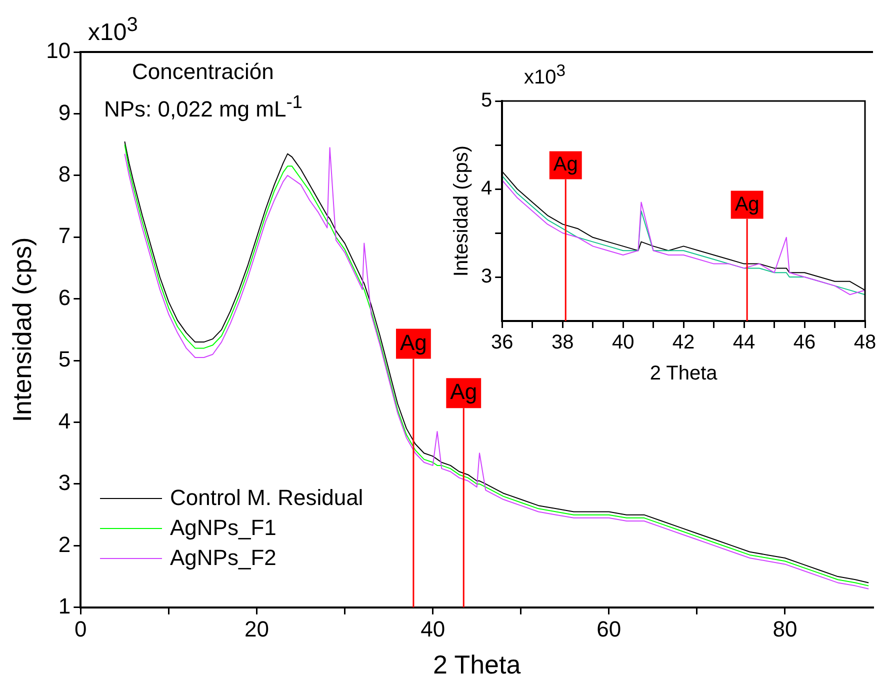 Image resolution: width=881 pixels, height=686 pixels. Describe the element at coordinates (683, 343) in the screenshot. I see `x-tick-label: 42` at that location.